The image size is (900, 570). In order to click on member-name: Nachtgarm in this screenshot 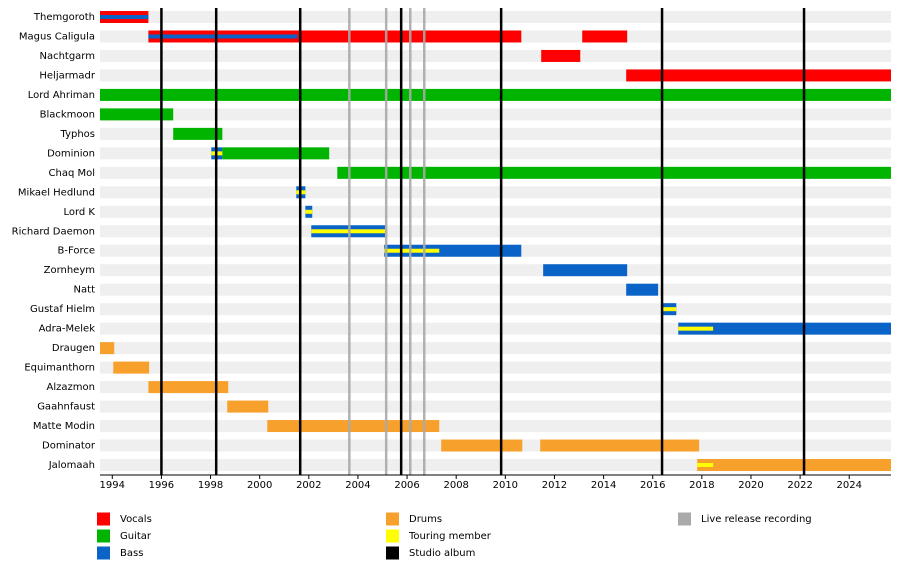, I will do `click(67, 56)`.